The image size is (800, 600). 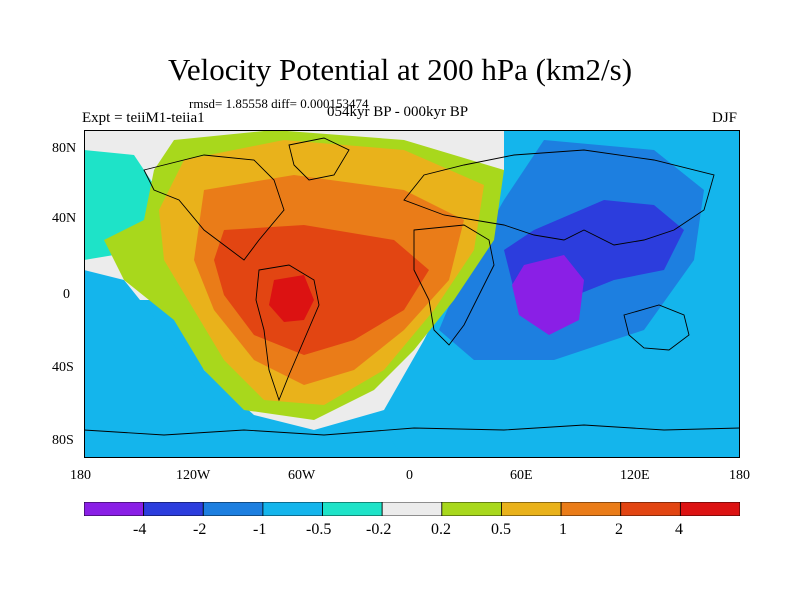 I want to click on y-tick-label: 40N, so click(x=64, y=218).